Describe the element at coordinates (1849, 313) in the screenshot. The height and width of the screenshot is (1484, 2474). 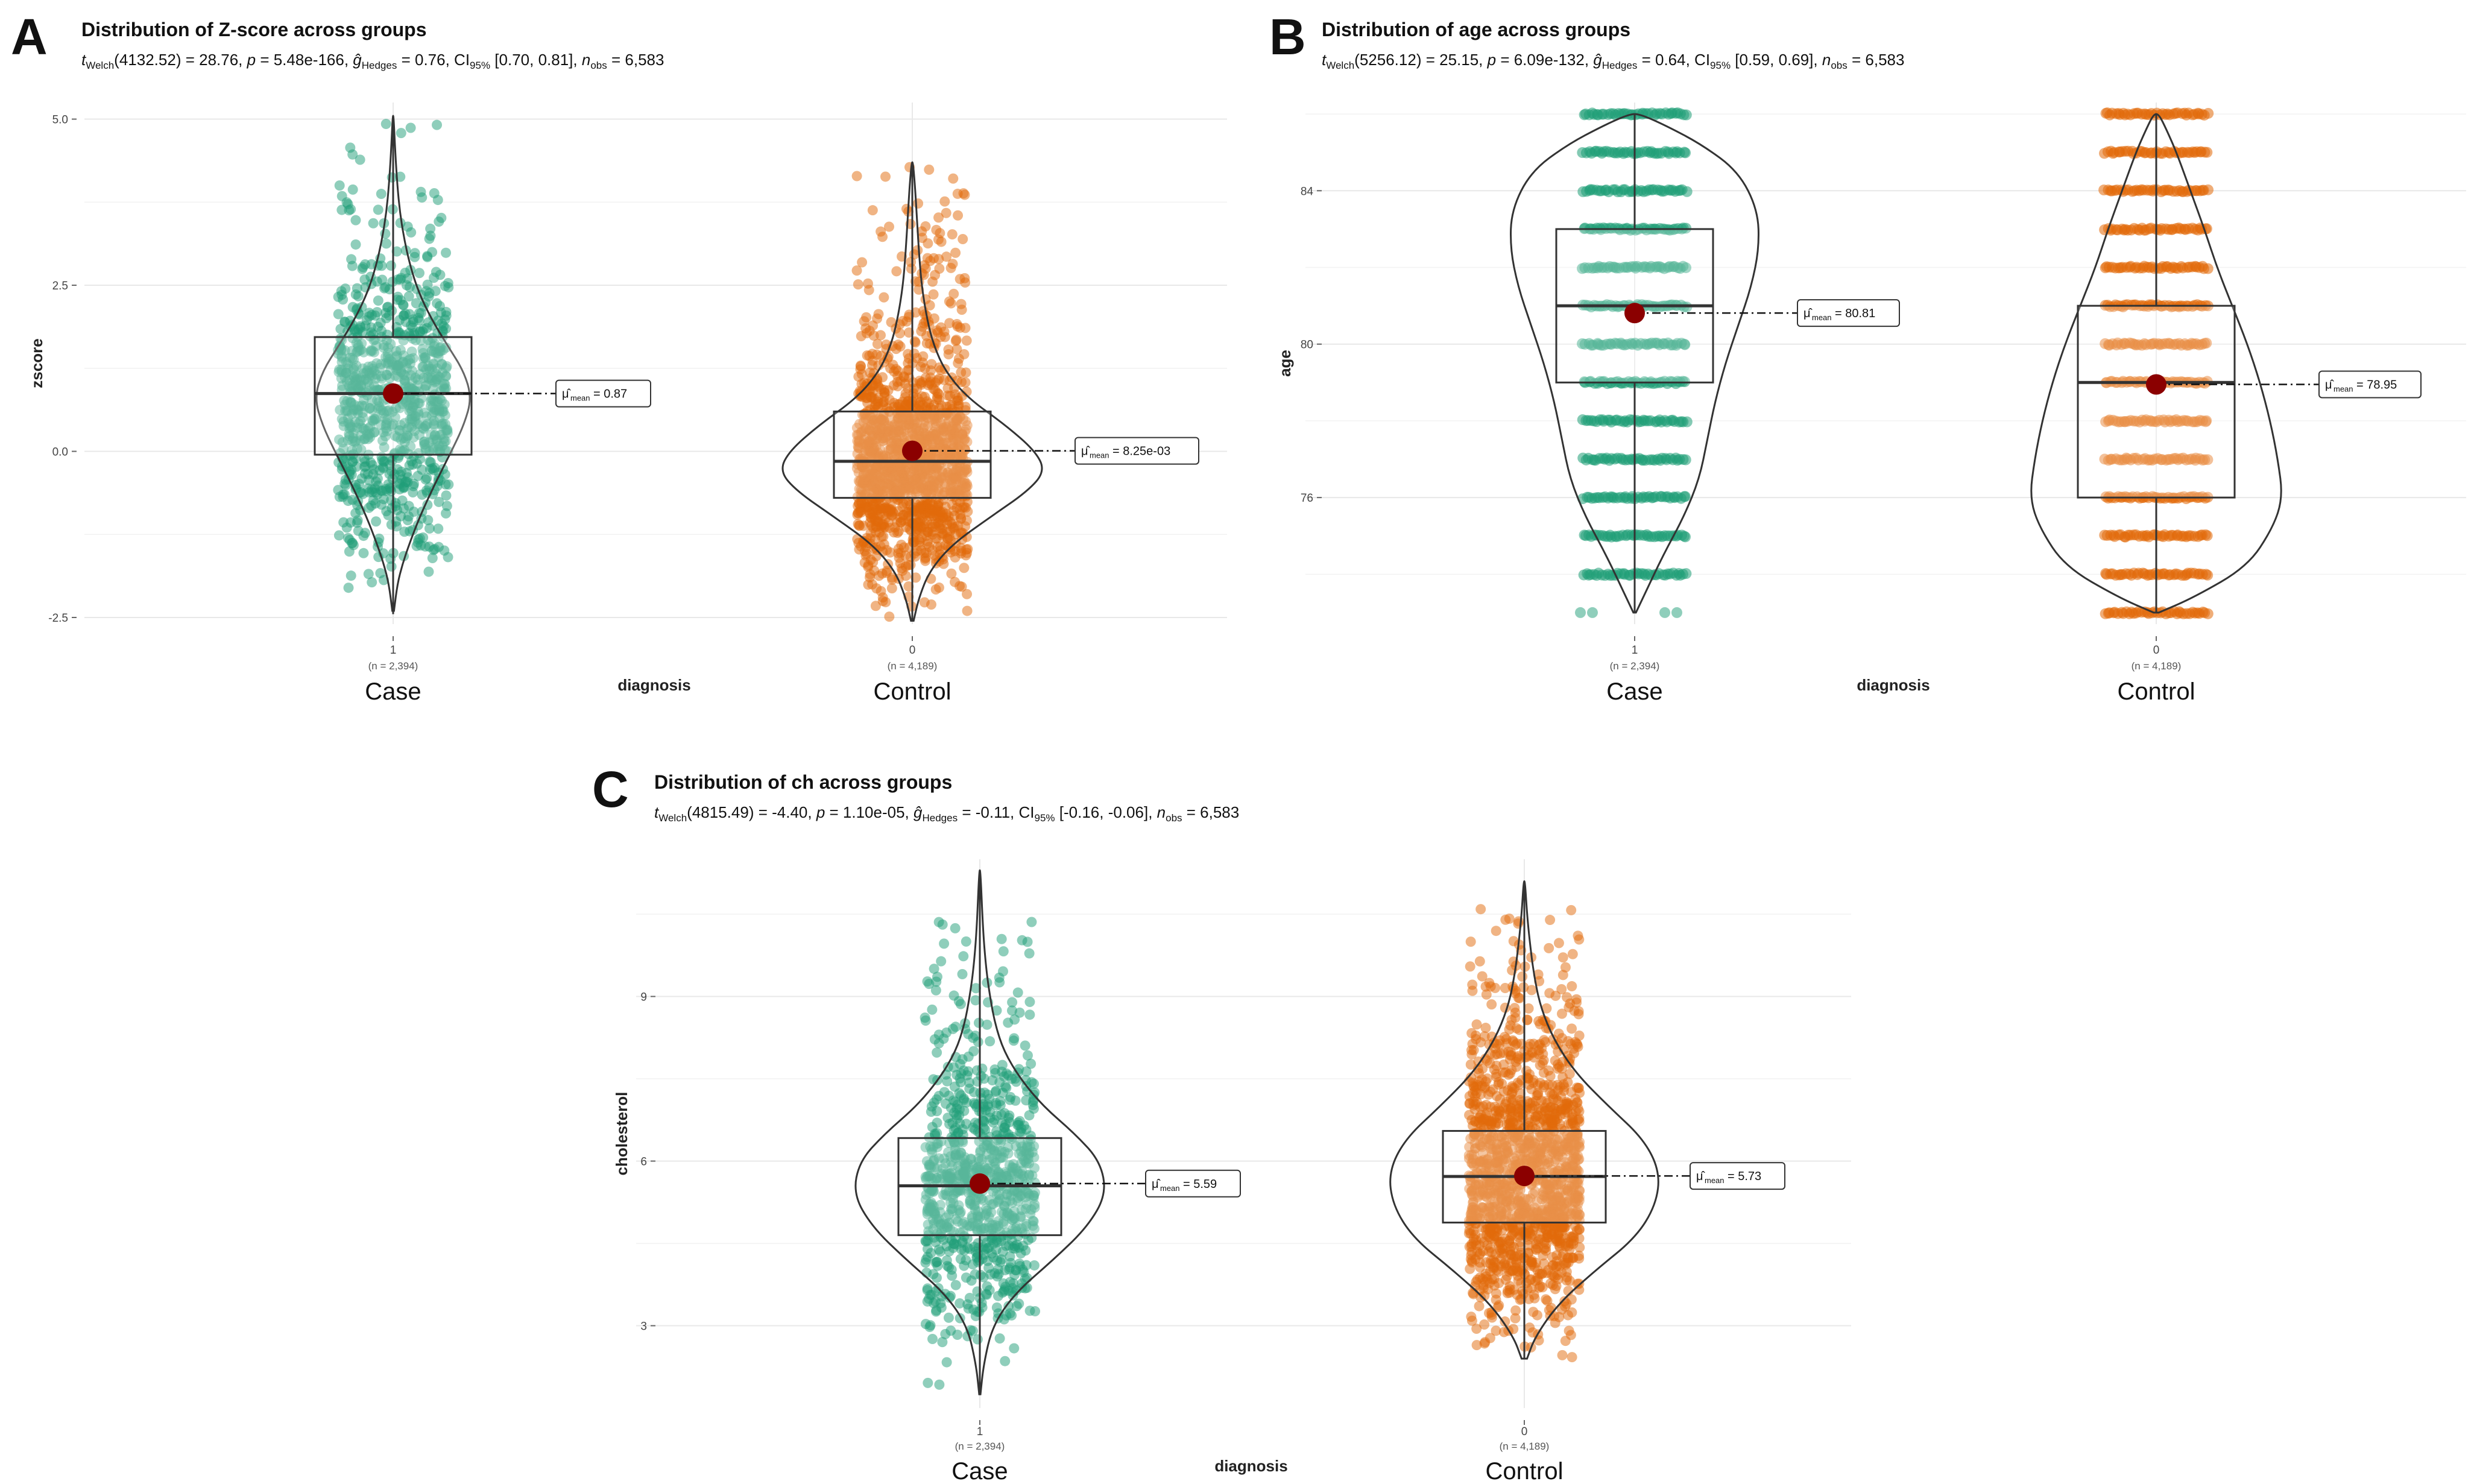
I see `mean-label: μ̂ mean = 80.81` at that location.